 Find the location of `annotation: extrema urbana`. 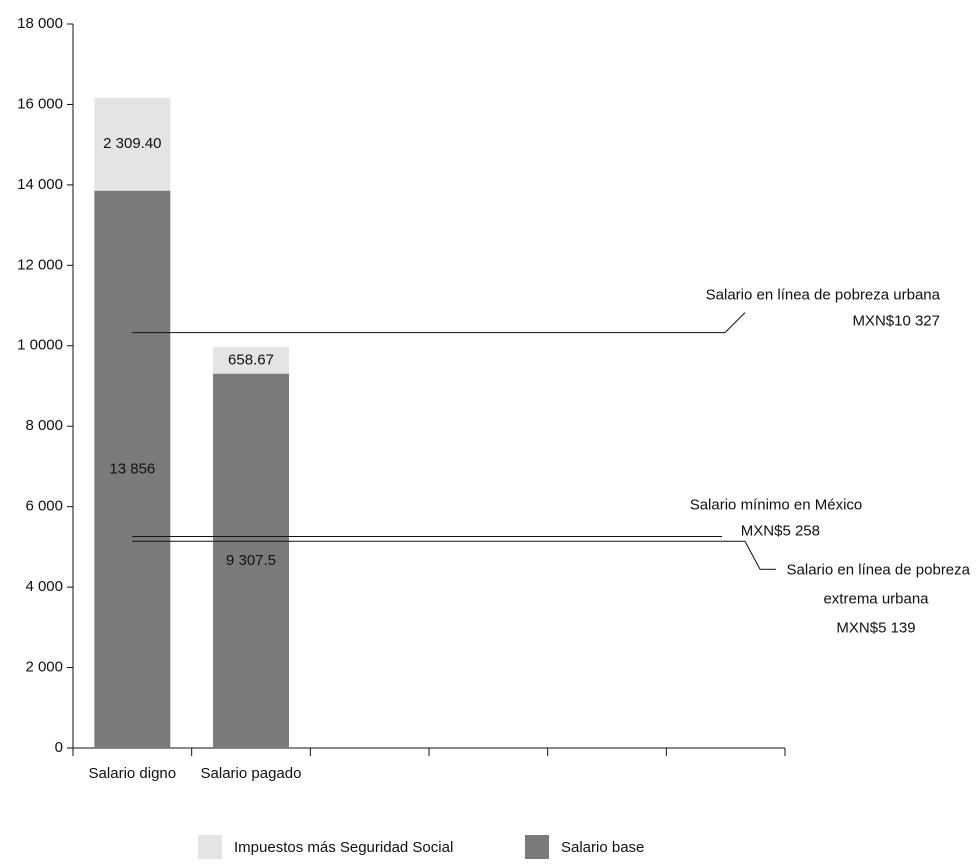

annotation: extrema urbana is located at coordinates (876, 598).